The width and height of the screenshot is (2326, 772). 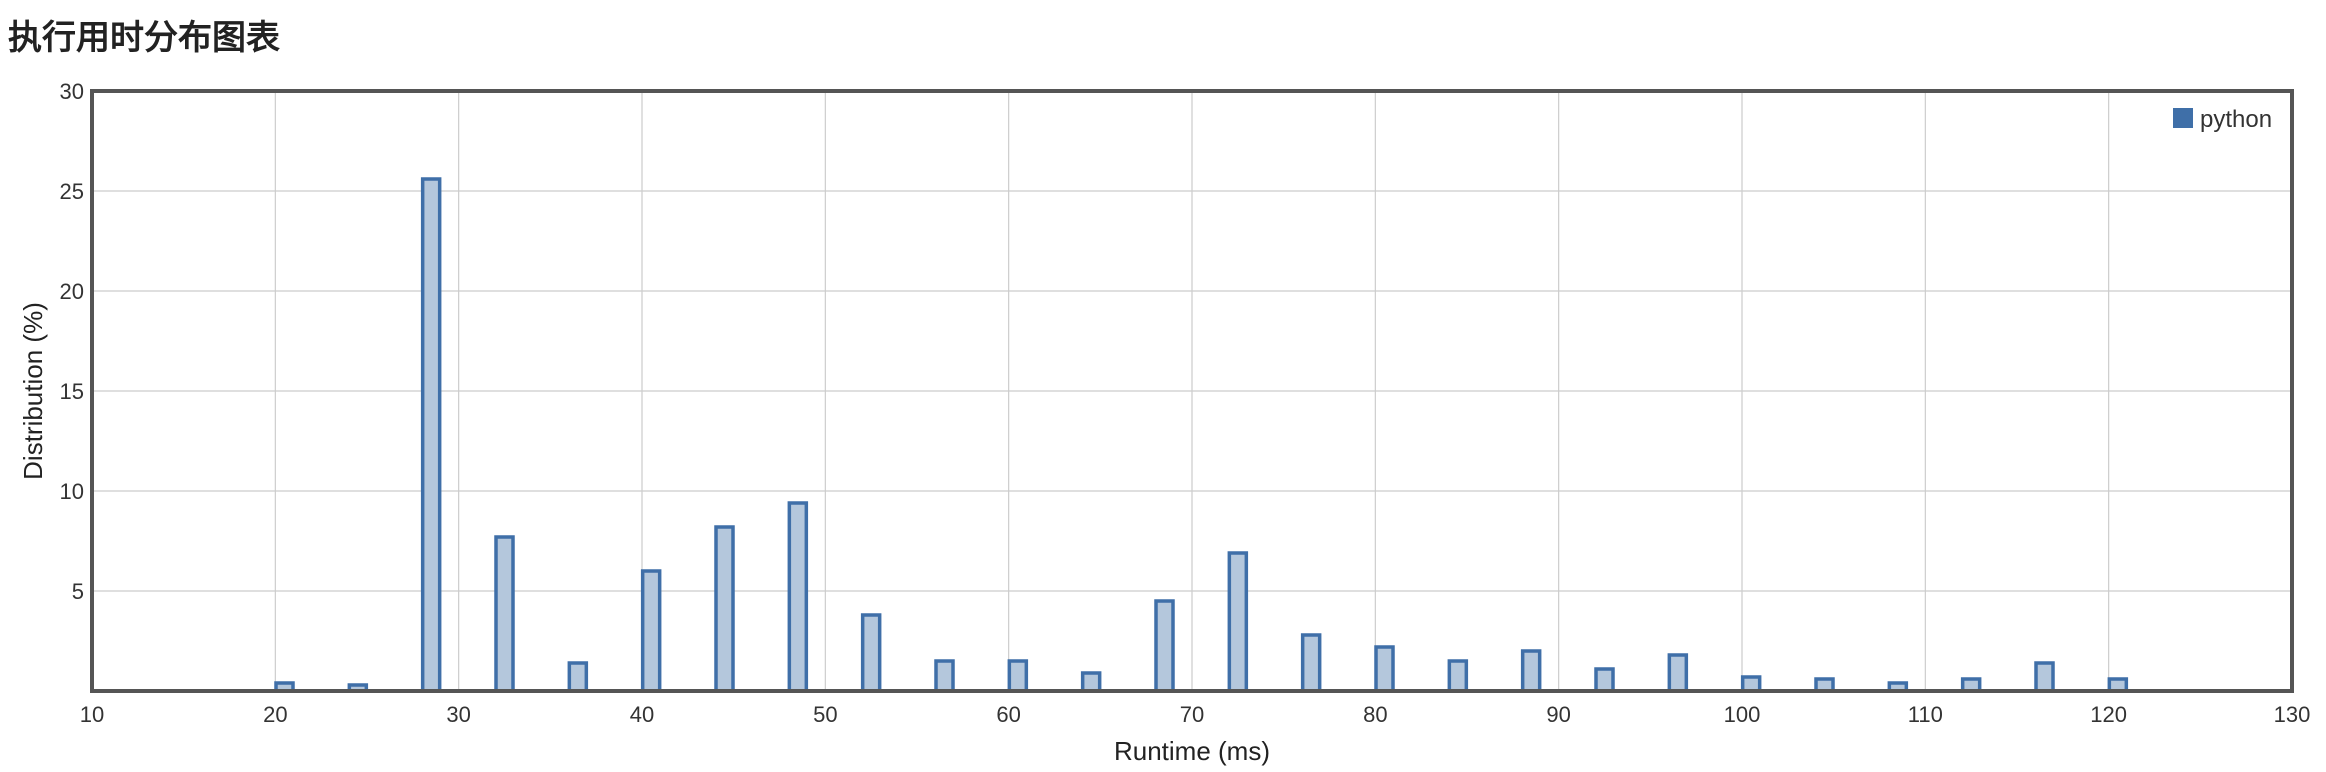 What do you see at coordinates (72, 191) in the screenshot?
I see `y-tick-label: 25` at bounding box center [72, 191].